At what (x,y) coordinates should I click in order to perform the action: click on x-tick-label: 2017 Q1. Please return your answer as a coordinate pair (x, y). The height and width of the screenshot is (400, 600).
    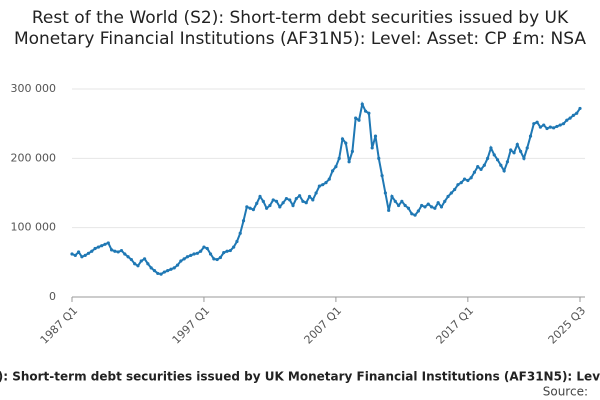
    Looking at the image, I should click on (455, 325).